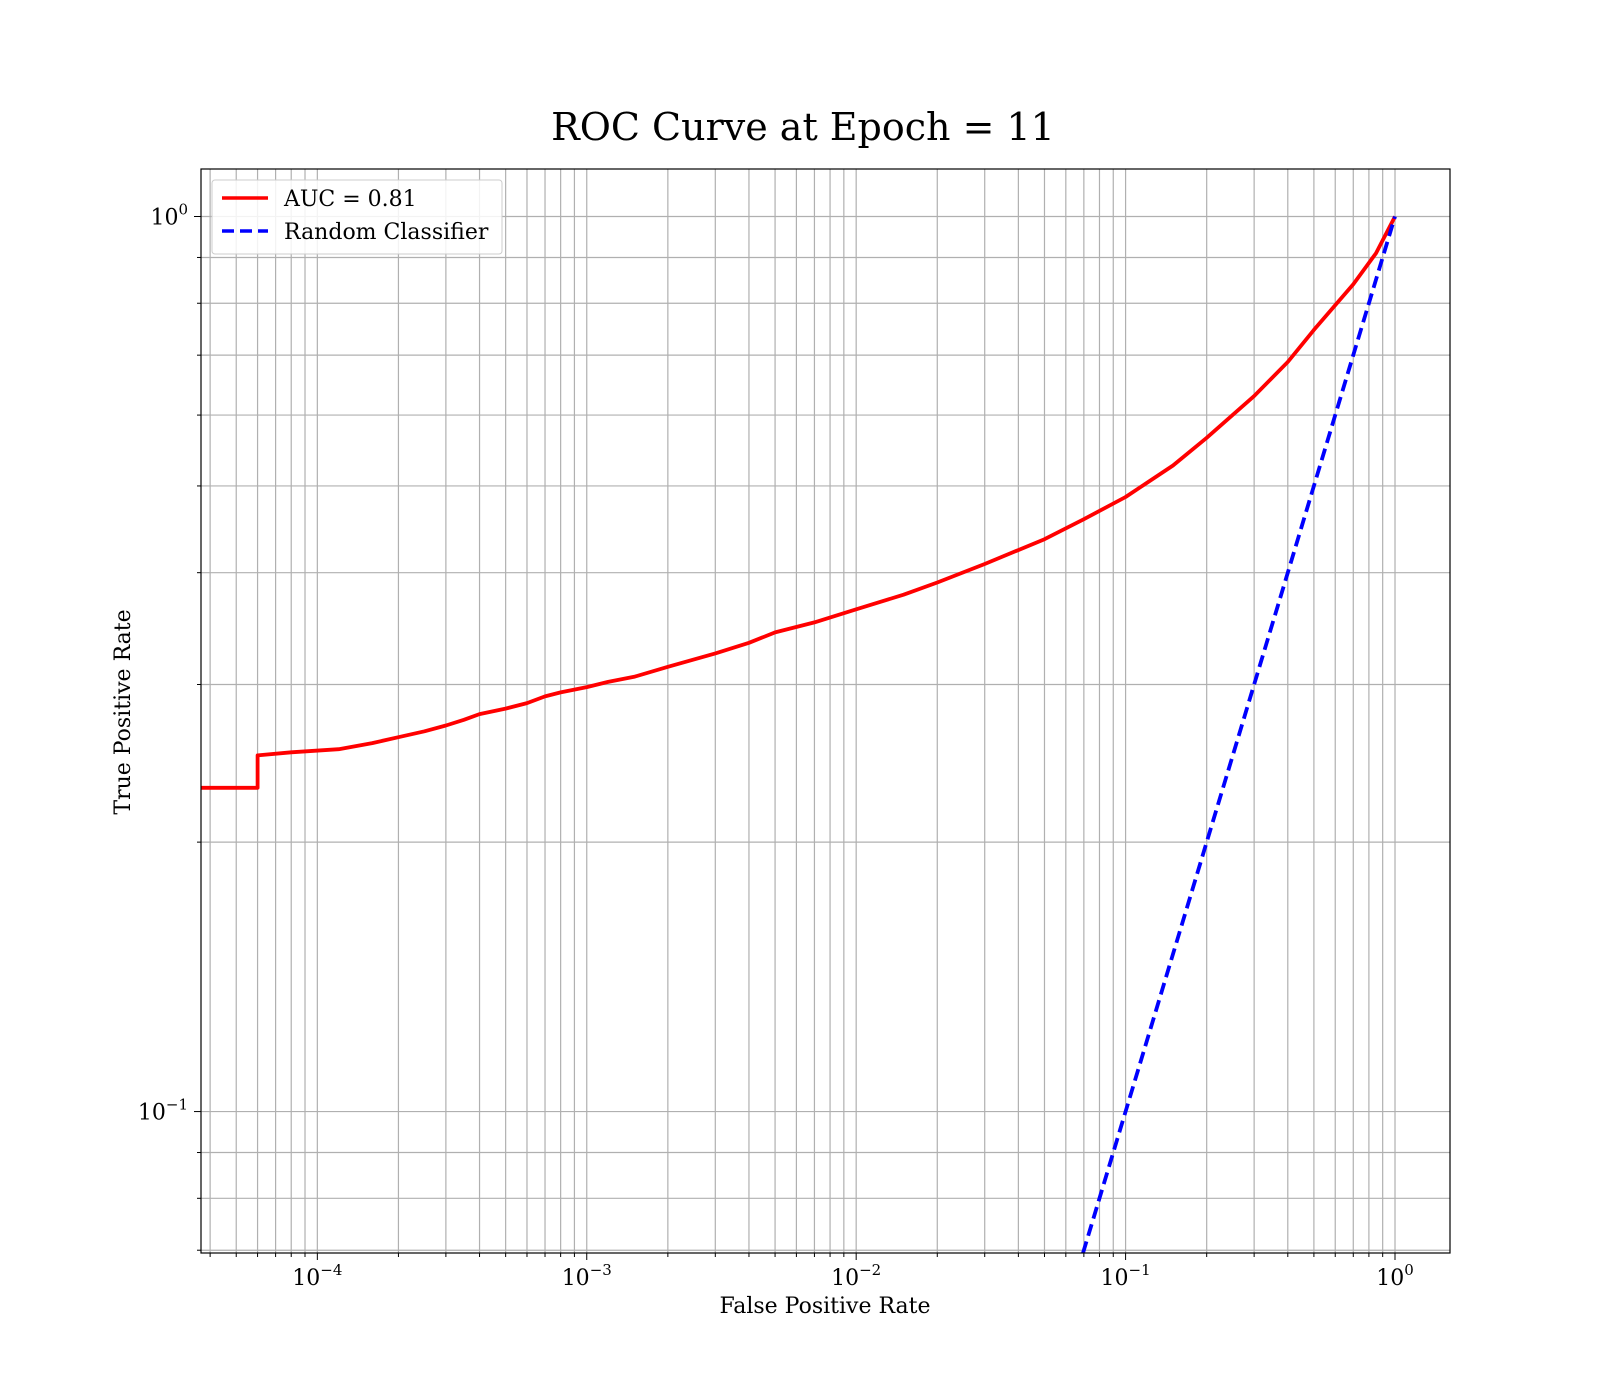 Image resolution: width=1600 pixels, height=1400 pixels. What do you see at coordinates (1239, 734) in the screenshot?
I see `random-classifier-line` at bounding box center [1239, 734].